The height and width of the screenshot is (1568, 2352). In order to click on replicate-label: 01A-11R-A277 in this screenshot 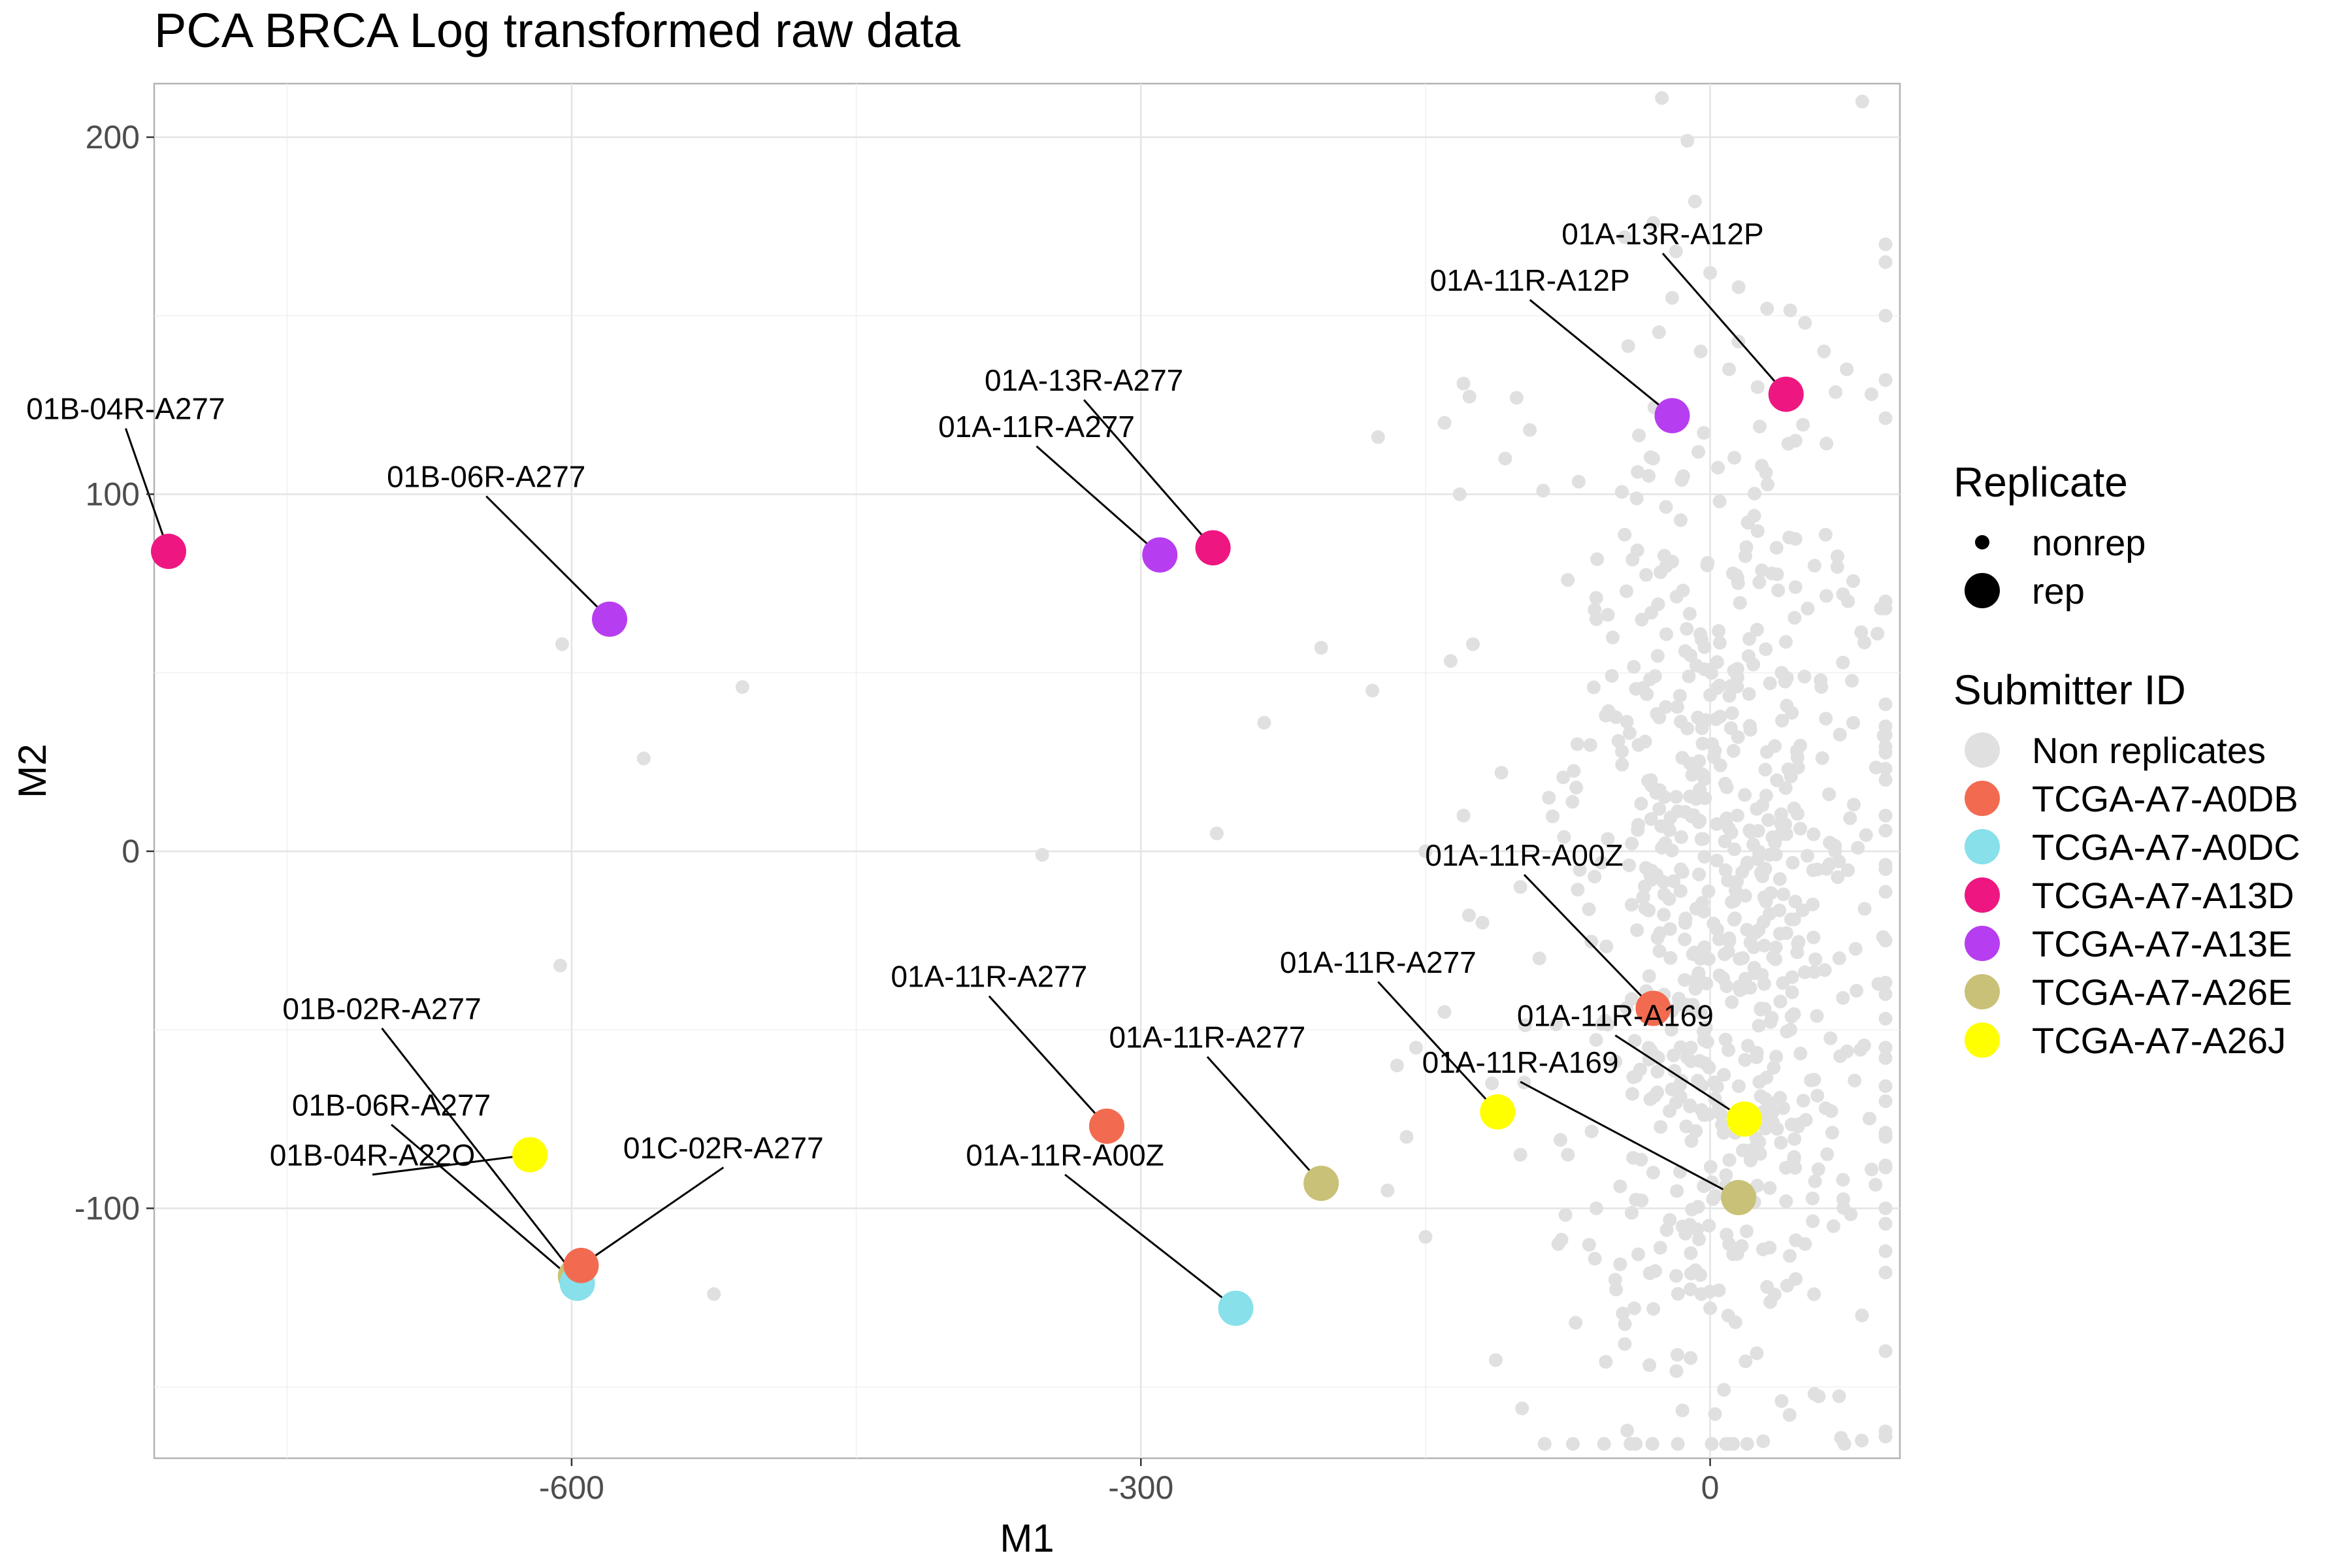, I will do `click(1036, 427)`.